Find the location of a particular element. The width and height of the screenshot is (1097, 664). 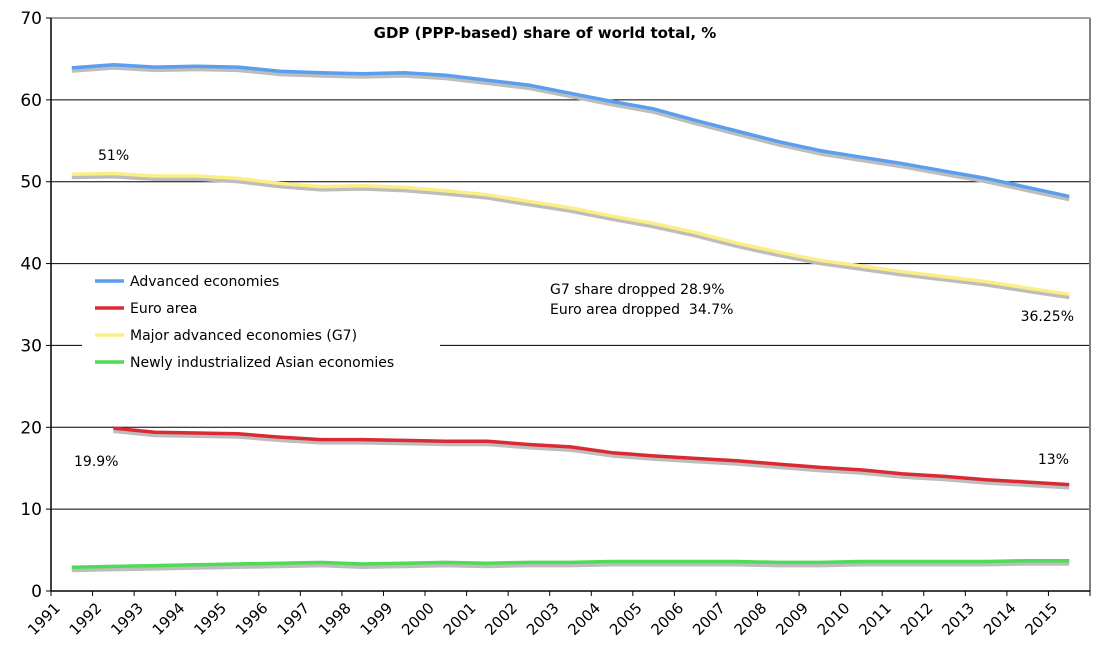

chart-title: GDP (PPP-based) share of world total, % is located at coordinates (545, 33).